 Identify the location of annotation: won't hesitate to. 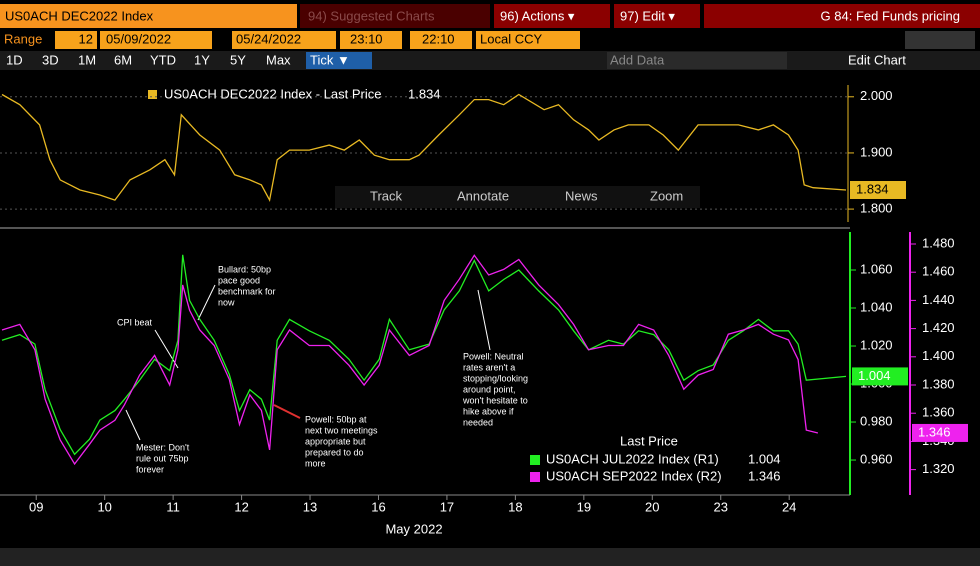
(495, 400).